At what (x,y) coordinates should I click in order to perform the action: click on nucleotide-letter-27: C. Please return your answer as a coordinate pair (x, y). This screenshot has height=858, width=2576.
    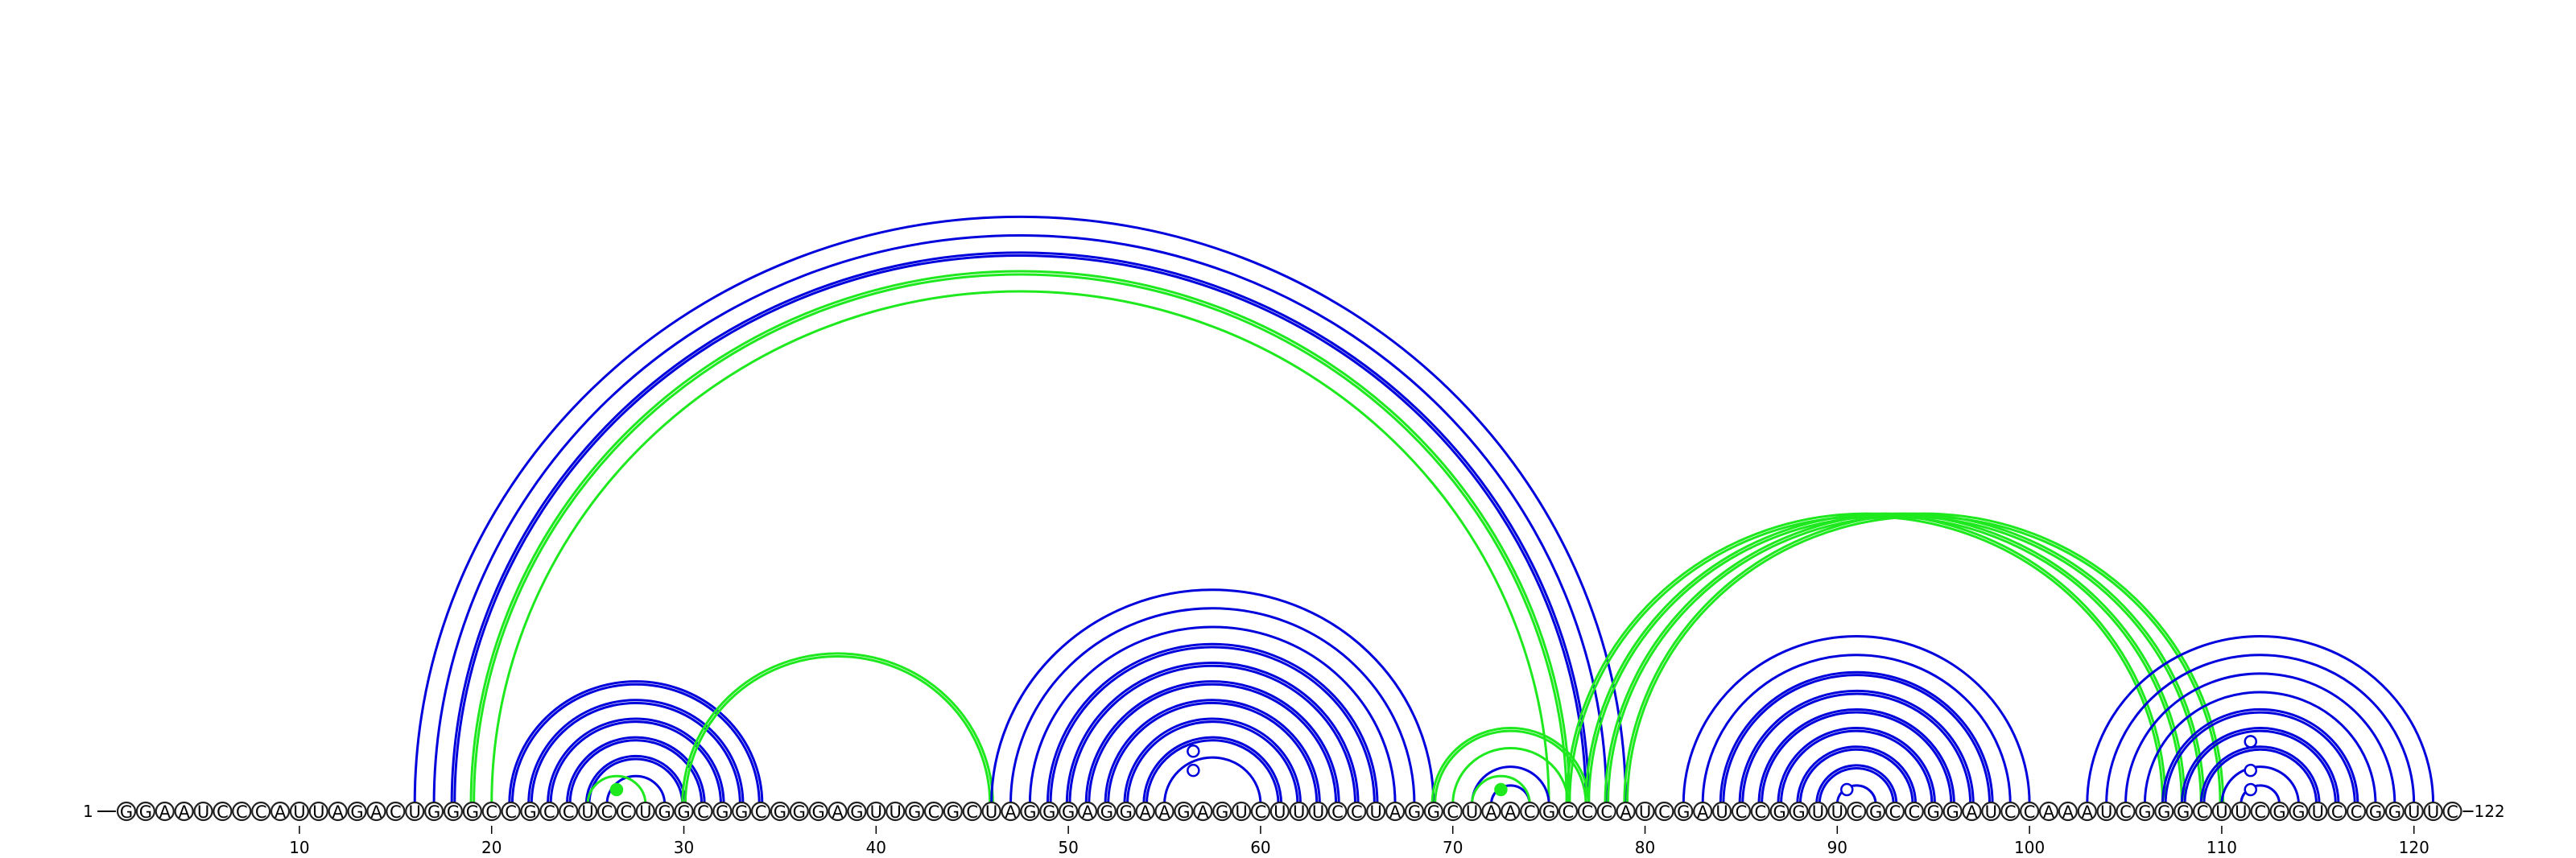
    Looking at the image, I should click on (627, 812).